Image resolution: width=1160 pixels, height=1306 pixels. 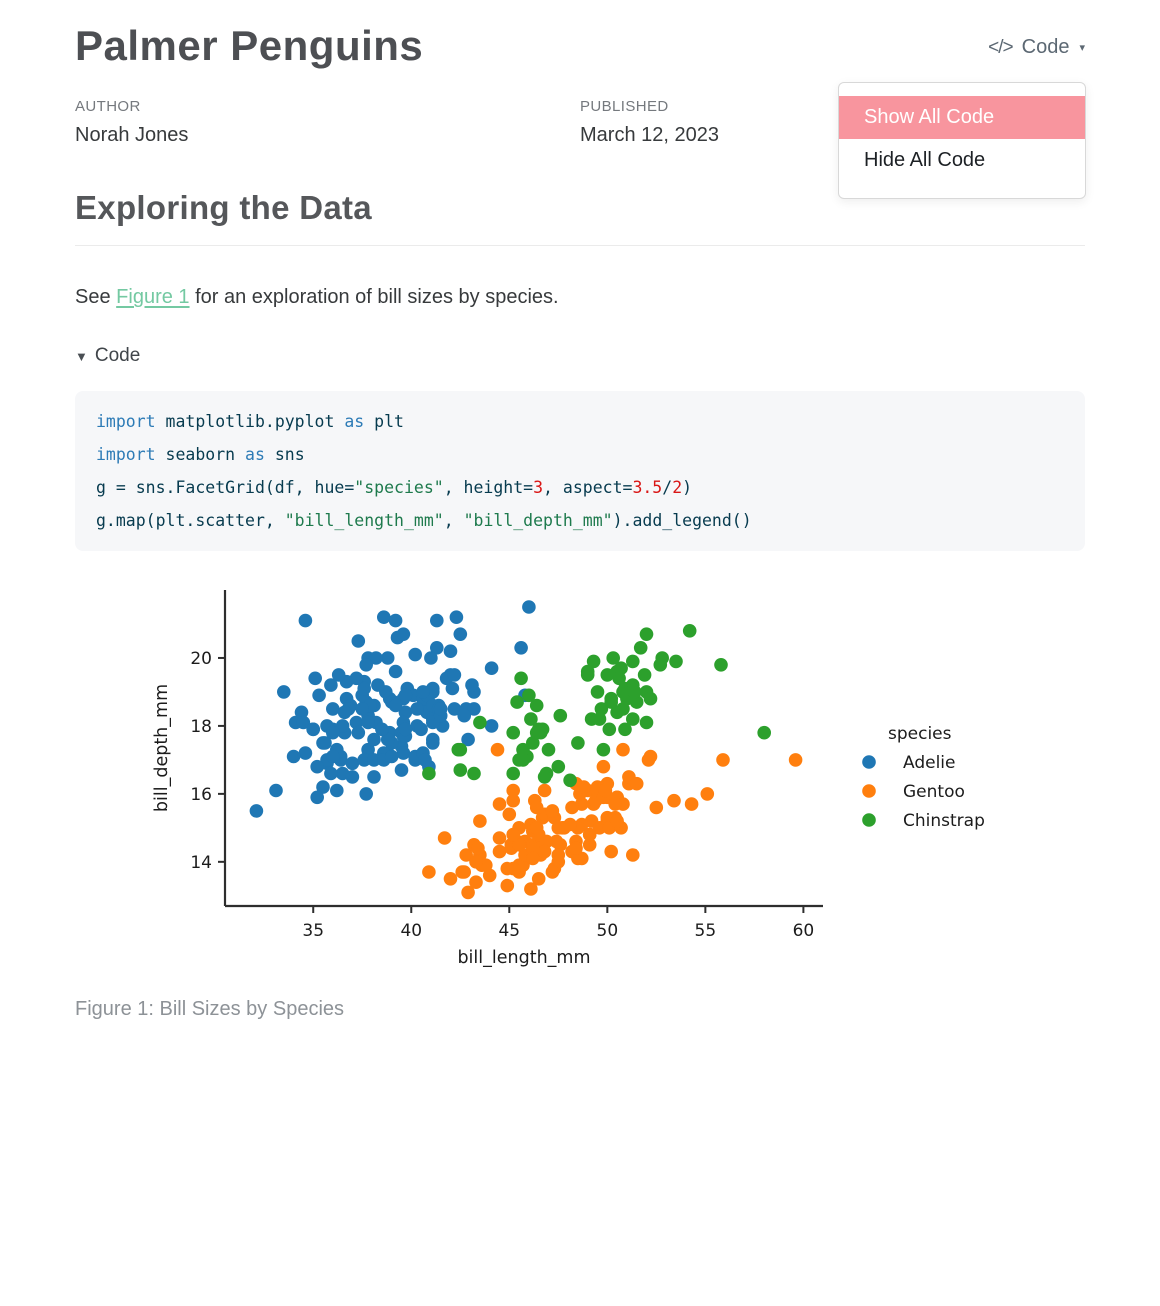 What do you see at coordinates (210, 1009) in the screenshot?
I see `figure-caption: Figure 1: Bill Sizes by Species` at bounding box center [210, 1009].